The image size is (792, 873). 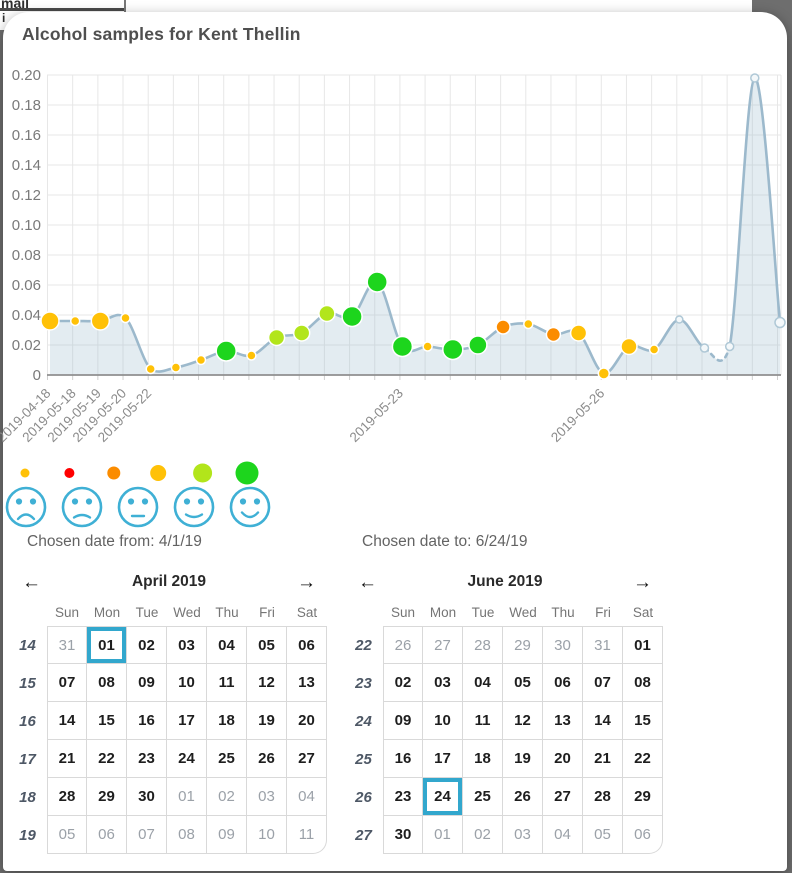 I want to click on face-very-sad-icon, so click(x=26, y=507).